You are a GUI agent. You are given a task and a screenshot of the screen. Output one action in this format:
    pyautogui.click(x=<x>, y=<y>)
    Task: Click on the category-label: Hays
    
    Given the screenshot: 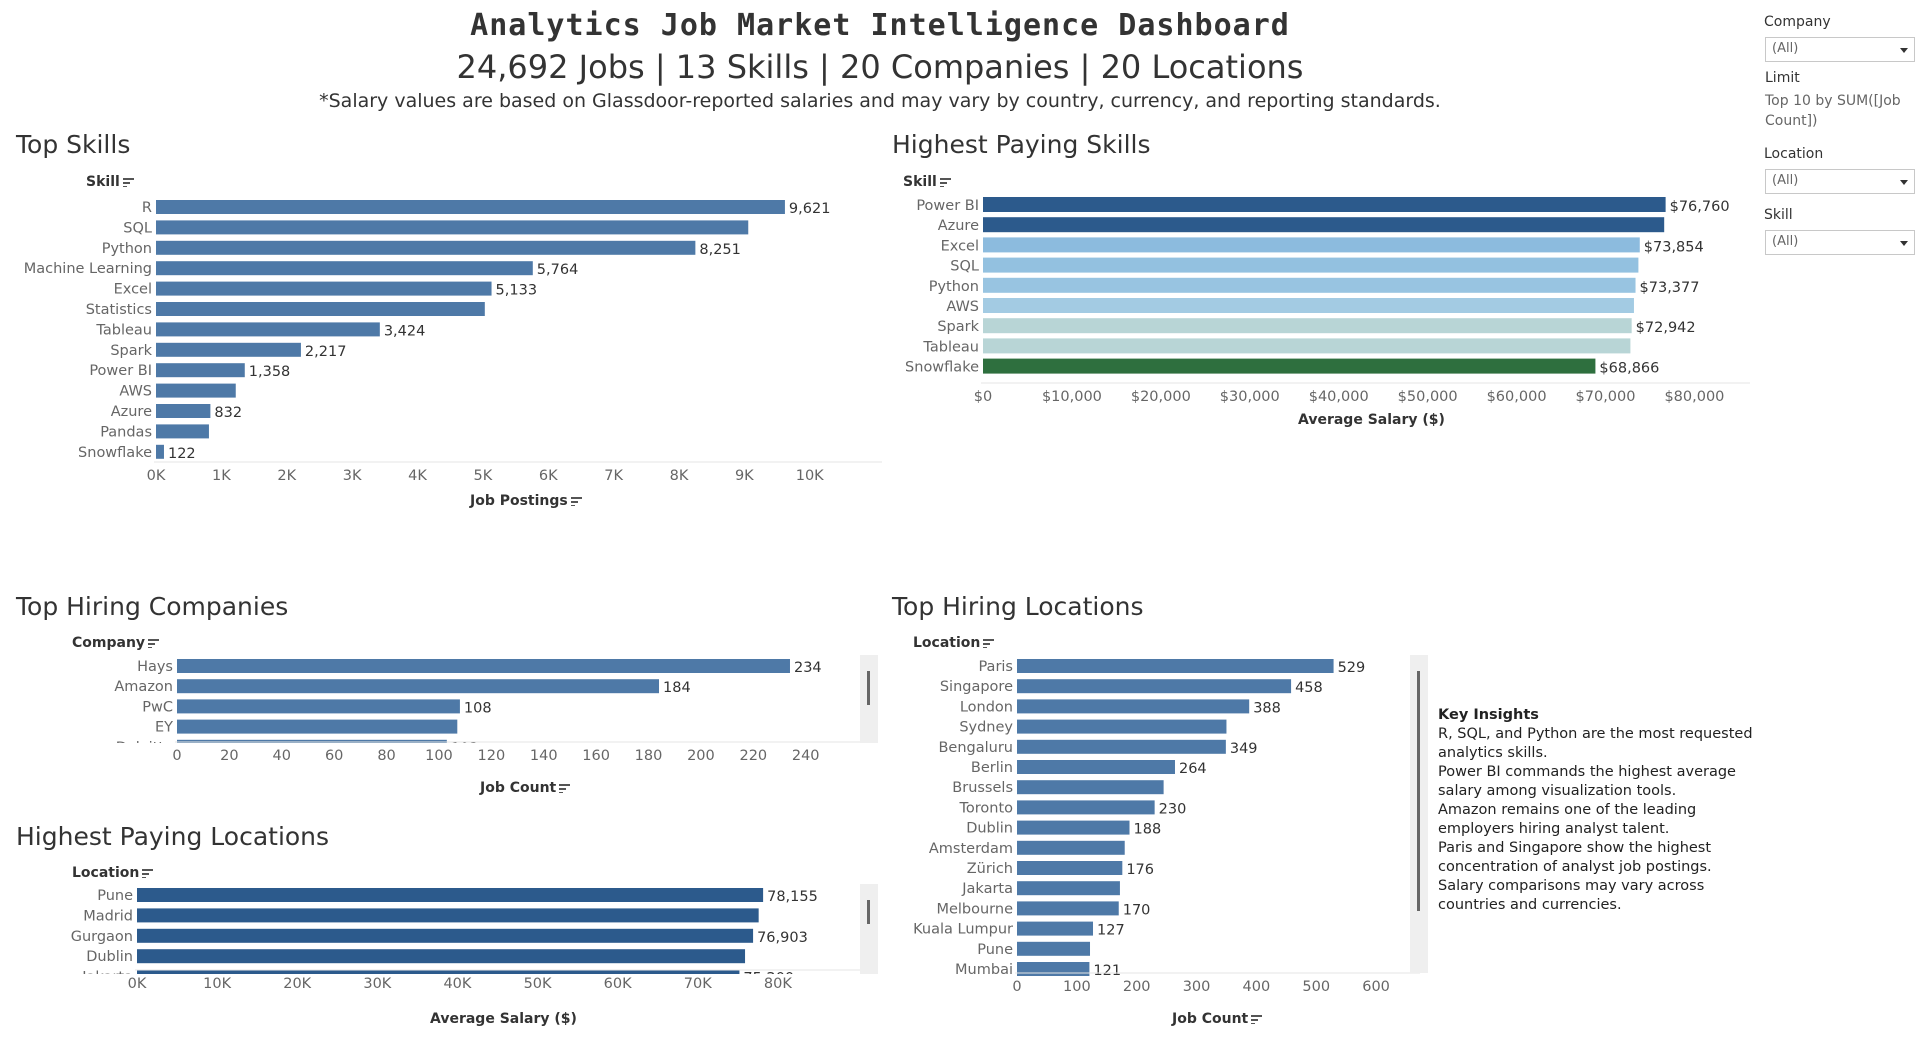 What is the action you would take?
    pyautogui.click(x=155, y=667)
    